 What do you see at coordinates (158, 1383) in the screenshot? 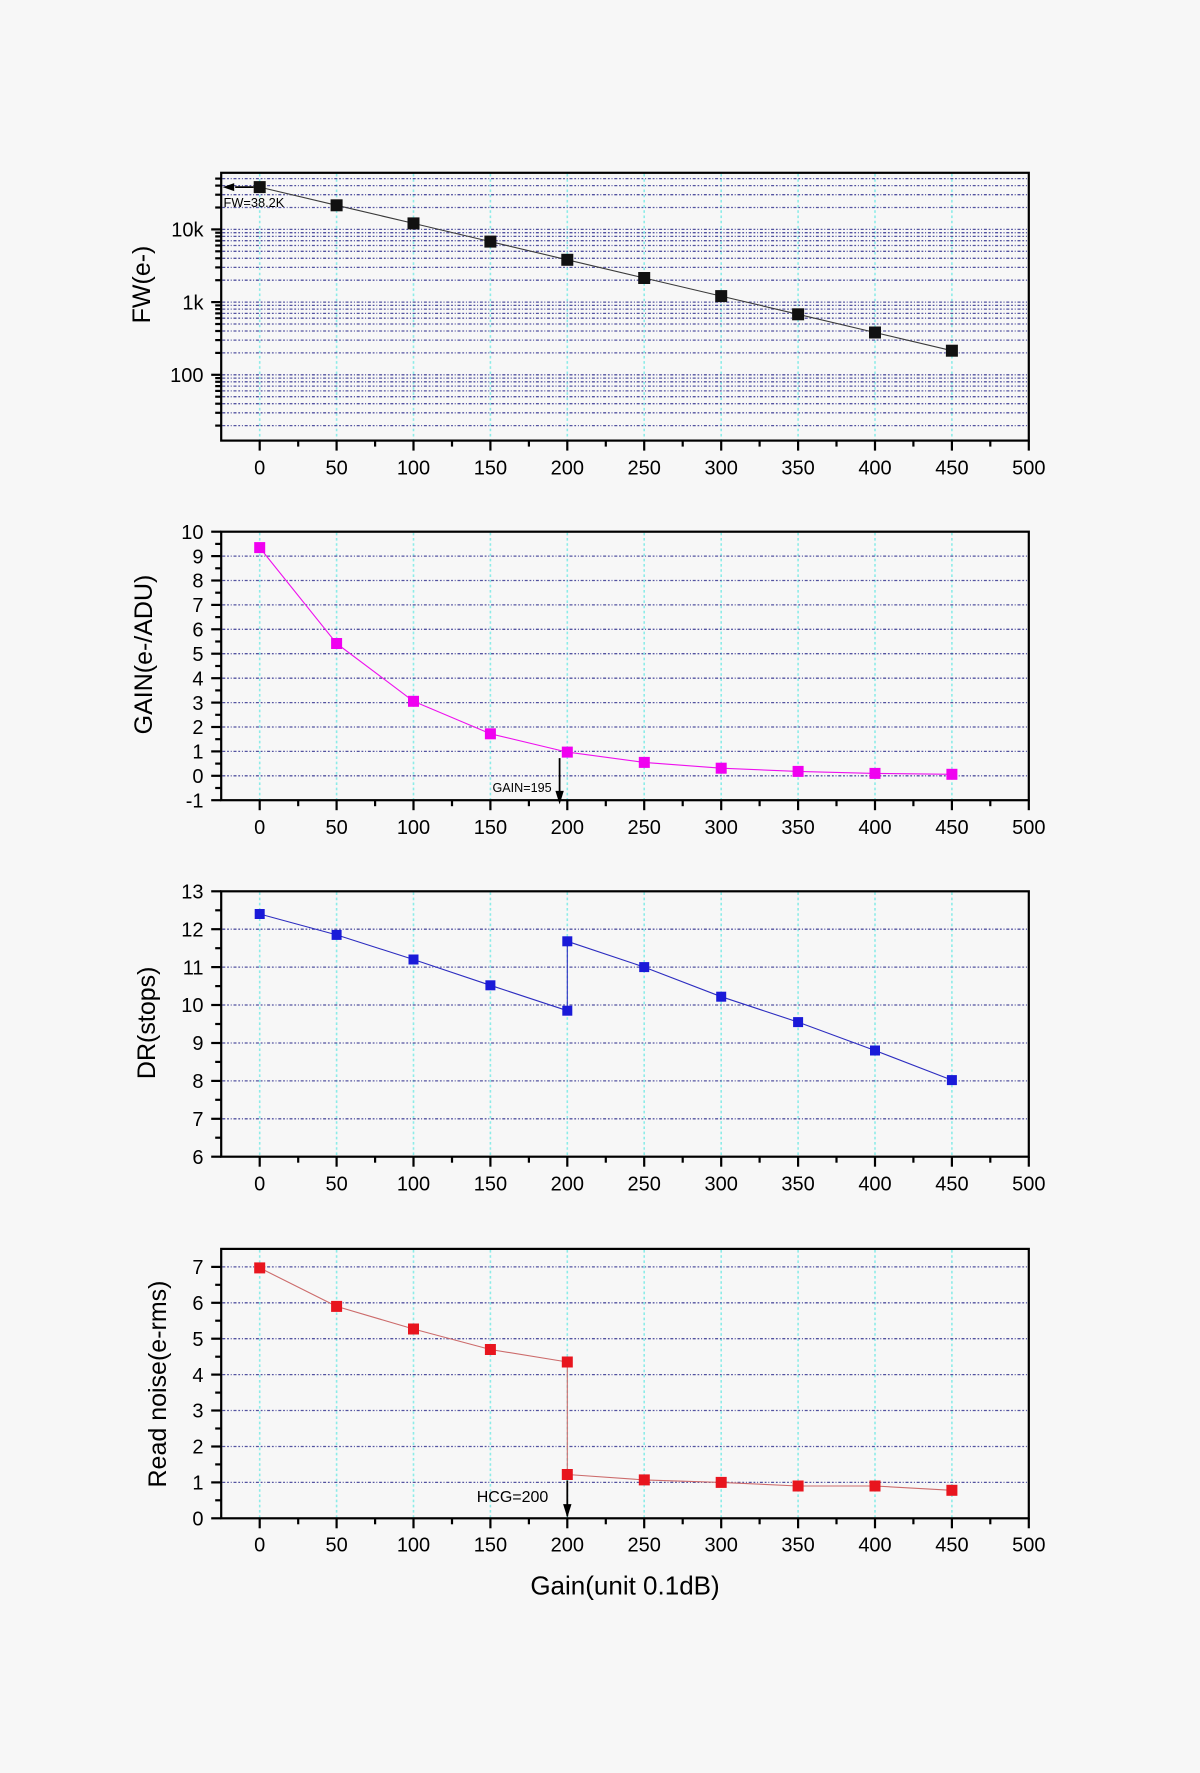
I see `svg-text: Read noise(e-rms)` at bounding box center [158, 1383].